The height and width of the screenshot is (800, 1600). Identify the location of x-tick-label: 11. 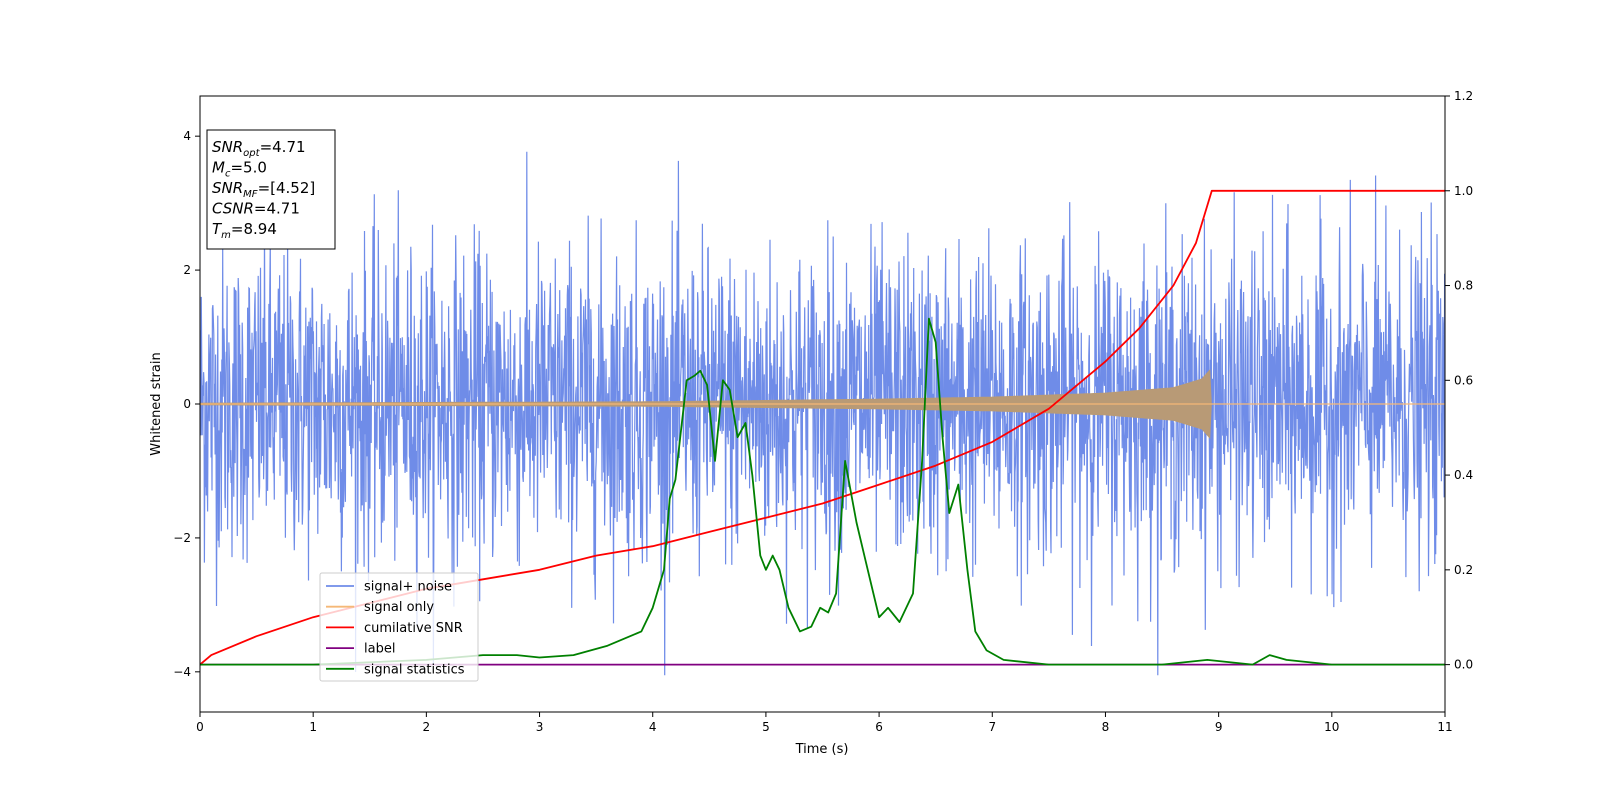
(1444, 727).